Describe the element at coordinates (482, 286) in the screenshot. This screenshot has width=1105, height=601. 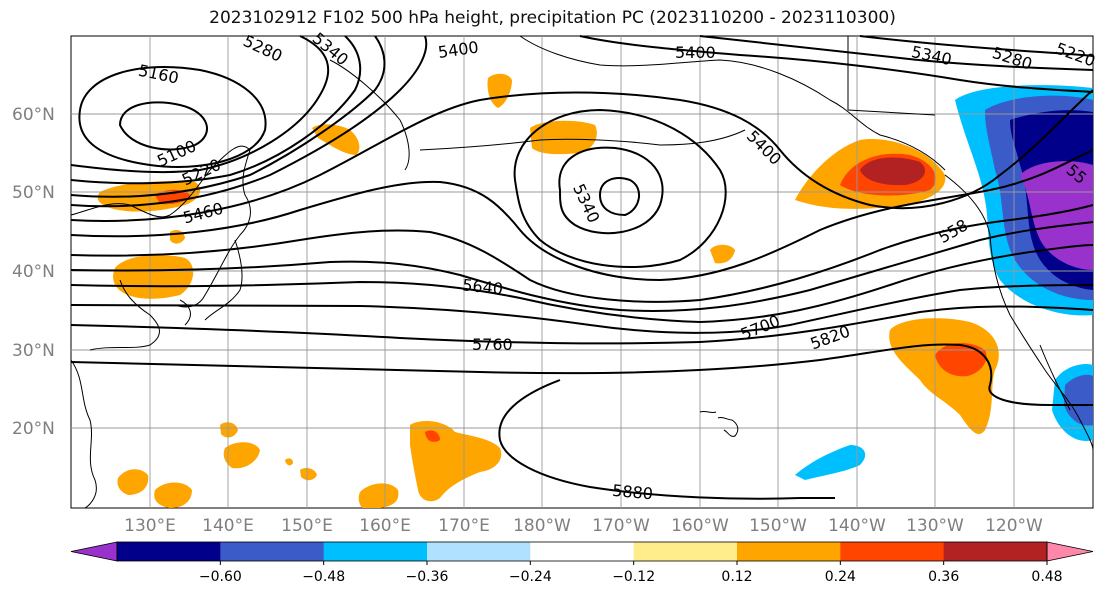
I see `contour-label-5640: 5640` at that location.